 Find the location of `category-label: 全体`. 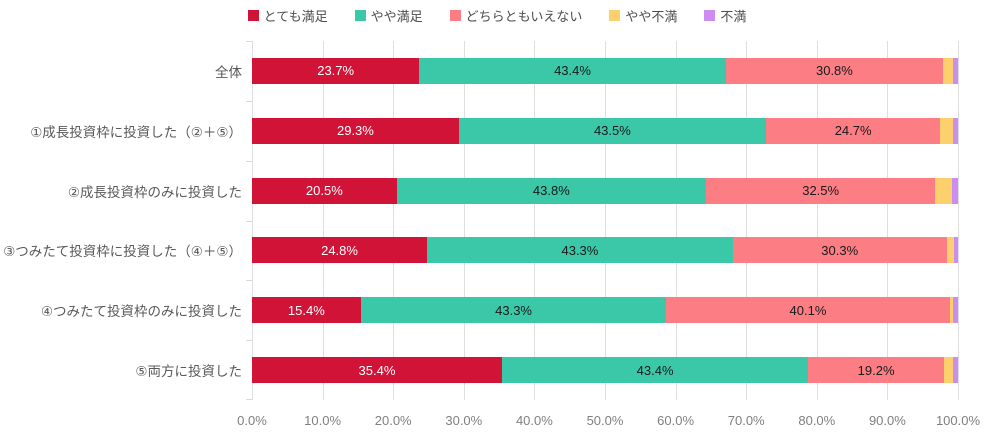

category-label: 全体 is located at coordinates (228, 72).